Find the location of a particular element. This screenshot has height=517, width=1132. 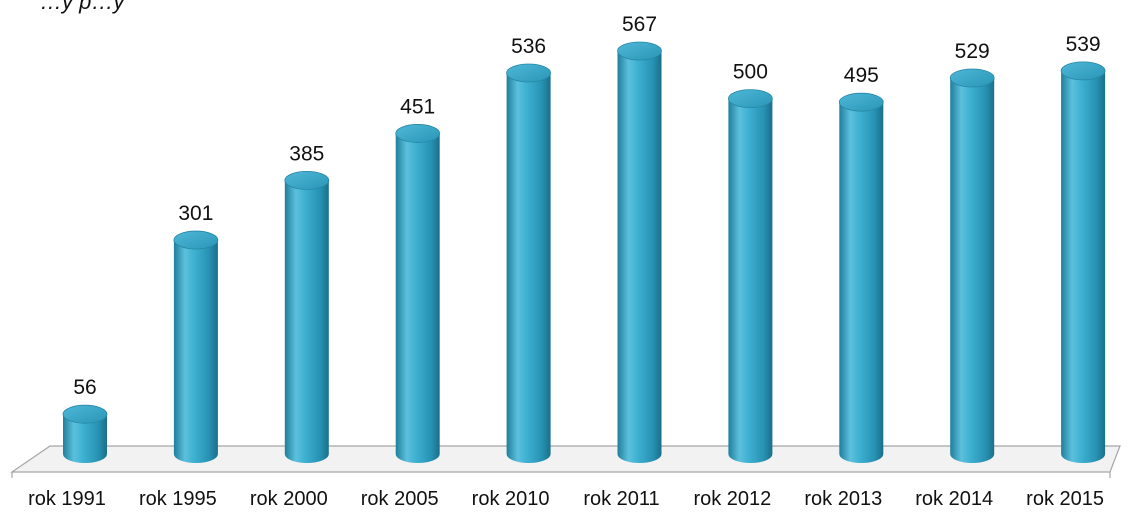

bar-rok-2012 is located at coordinates (750, 276).